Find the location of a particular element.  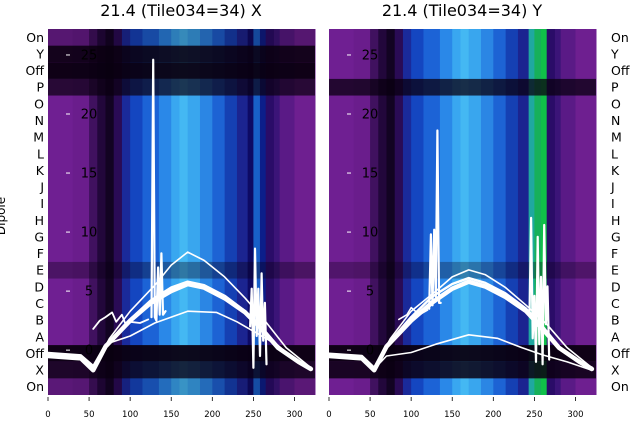

category-tick-label: A is located at coordinates (39, 336).